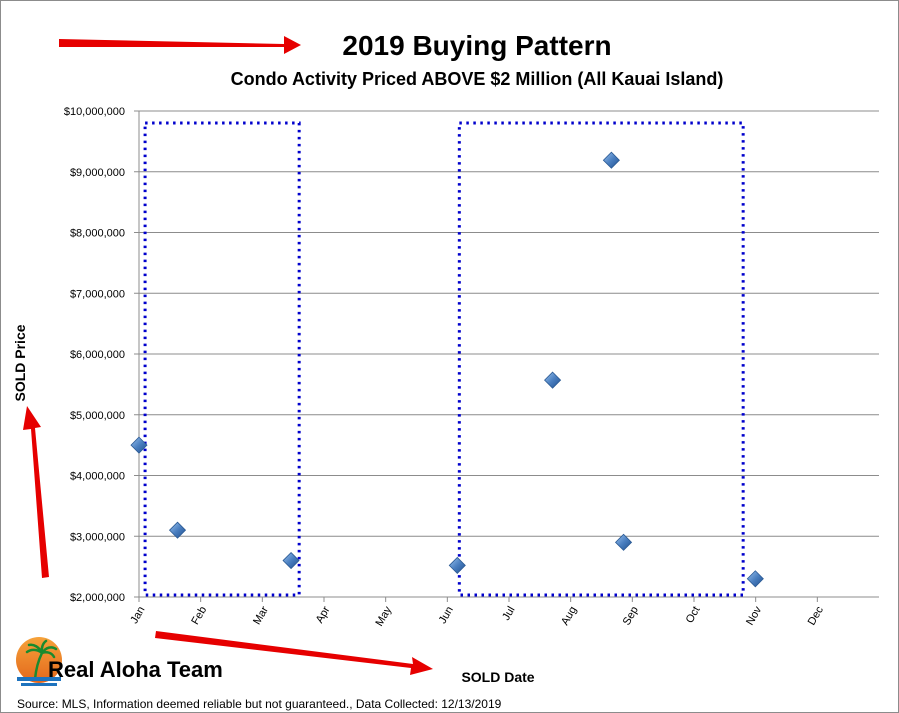 This screenshot has height=713, width=899. What do you see at coordinates (199, 616) in the screenshot?
I see `x-tick-label: Feb` at bounding box center [199, 616].